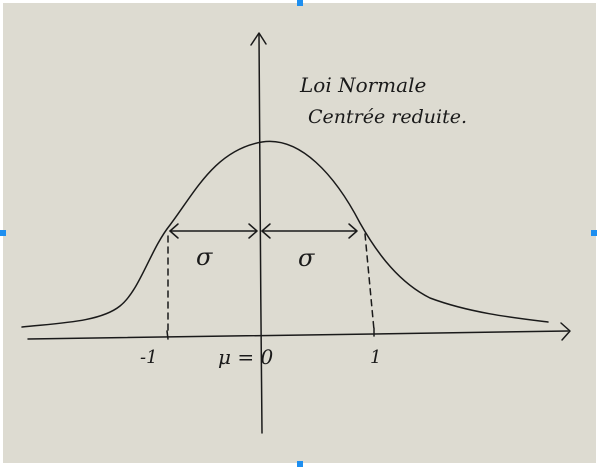 This screenshot has width=597, height=467. I want to click on sigma-arrow-right-head-b, so click(353, 231).